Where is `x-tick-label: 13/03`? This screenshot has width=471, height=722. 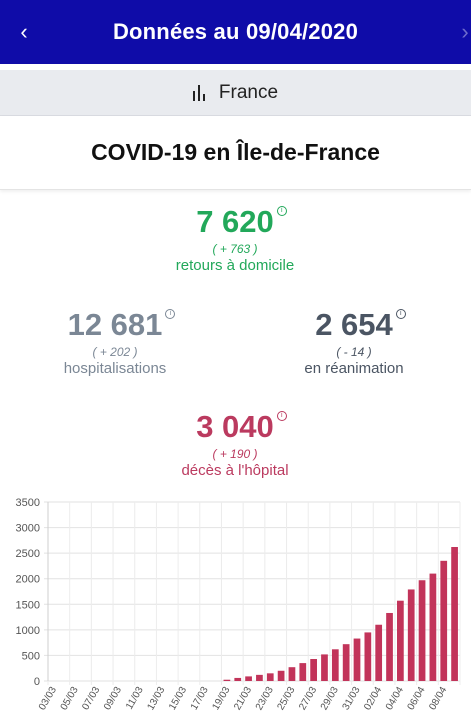 x-tick-label: 13/03 is located at coordinates (156, 699).